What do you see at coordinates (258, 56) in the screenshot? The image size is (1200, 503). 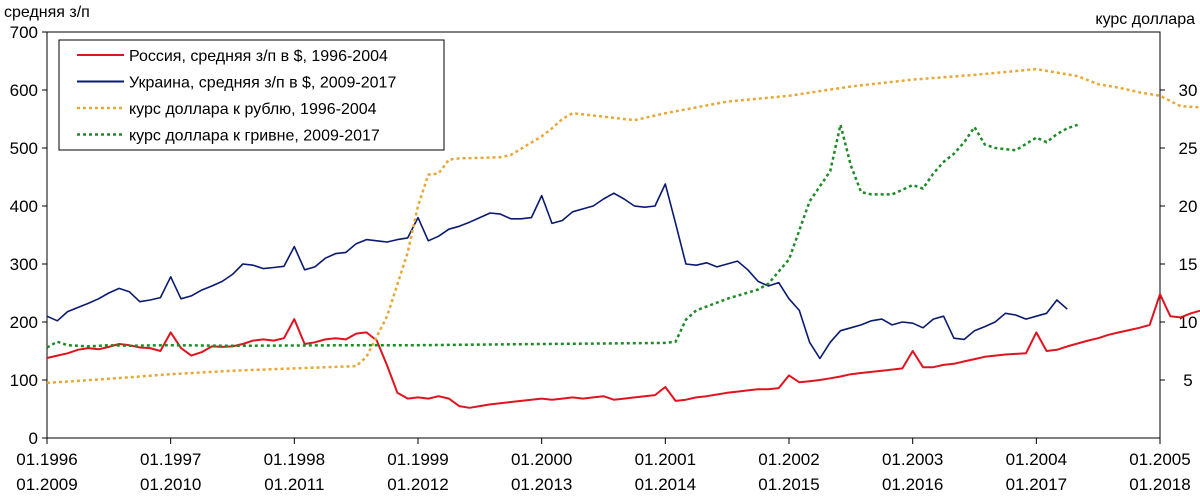 I see `legend-entry-label: Россия, средняя з/п в $, 1996-2004` at bounding box center [258, 56].